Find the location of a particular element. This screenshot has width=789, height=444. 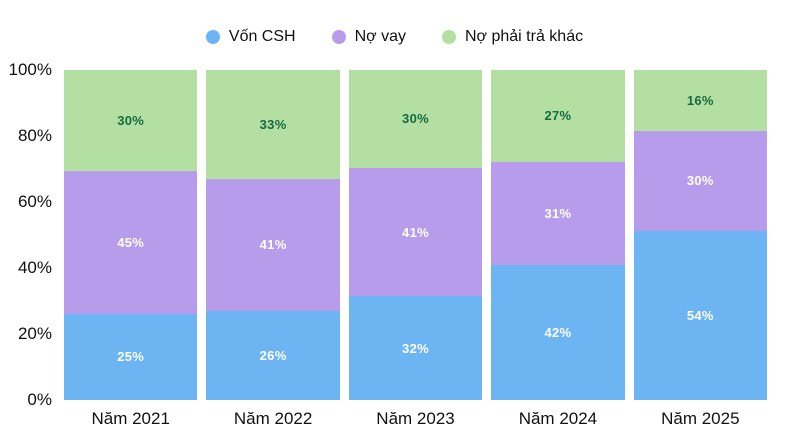

bar-segment-series-0: 26% is located at coordinates (273, 355).